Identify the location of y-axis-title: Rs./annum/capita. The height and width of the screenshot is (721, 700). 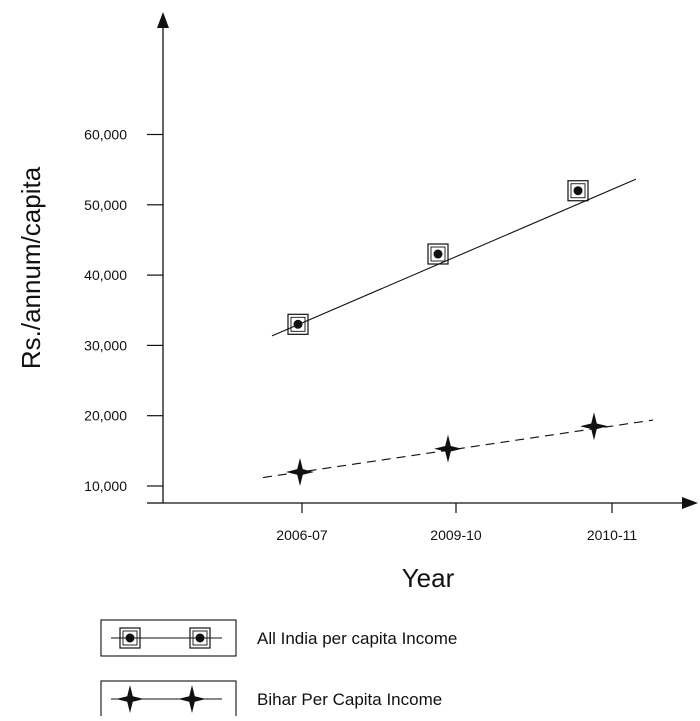
(31, 267).